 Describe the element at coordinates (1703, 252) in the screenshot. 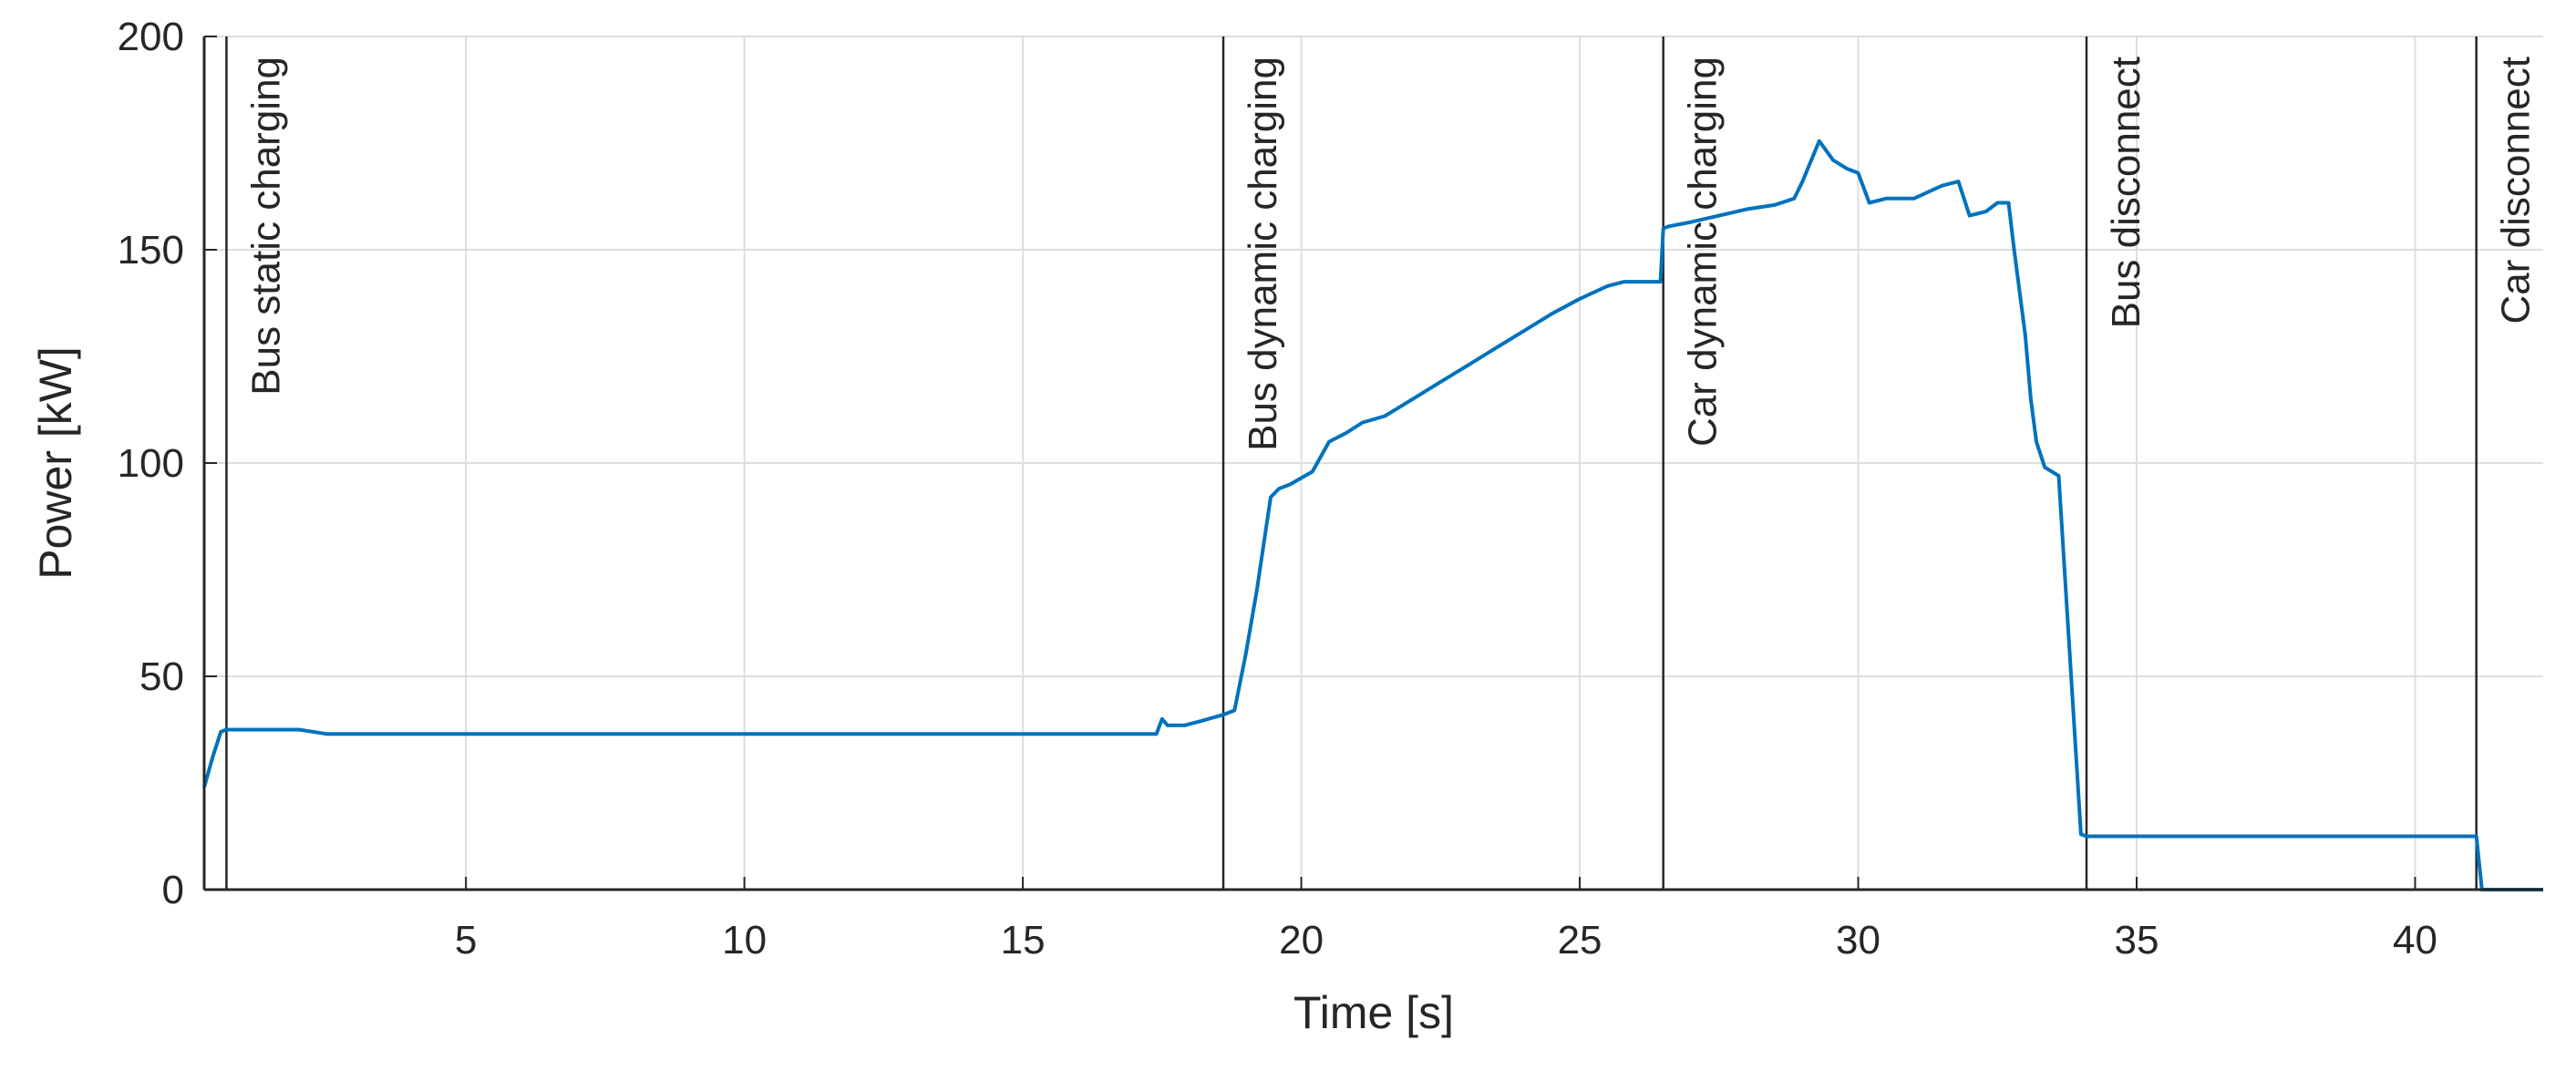

I see `event-label: Car dynamic charging` at that location.